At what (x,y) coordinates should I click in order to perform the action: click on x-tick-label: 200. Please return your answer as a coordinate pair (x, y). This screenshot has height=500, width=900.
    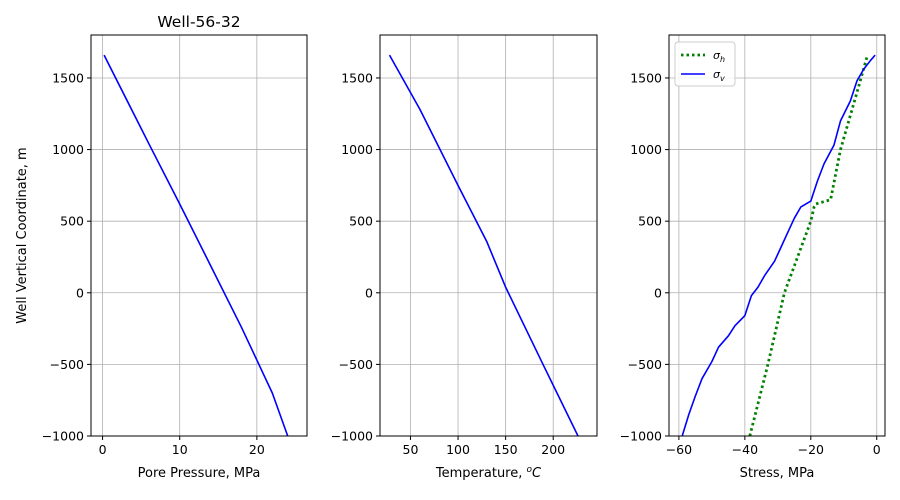
    Looking at the image, I should click on (553, 449).